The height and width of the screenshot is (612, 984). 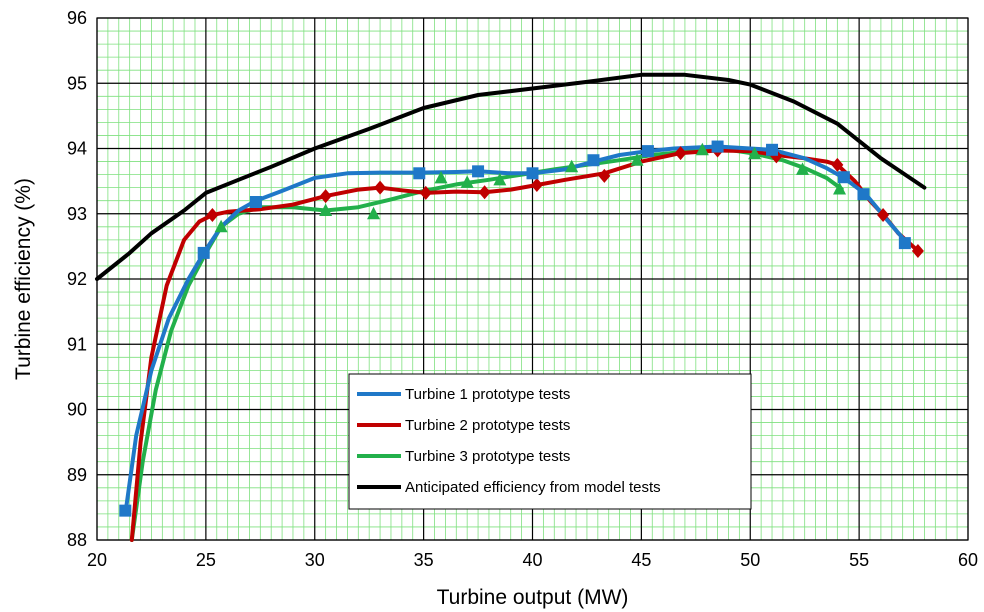 I want to click on x-tick-label: 55, so click(x=859, y=560).